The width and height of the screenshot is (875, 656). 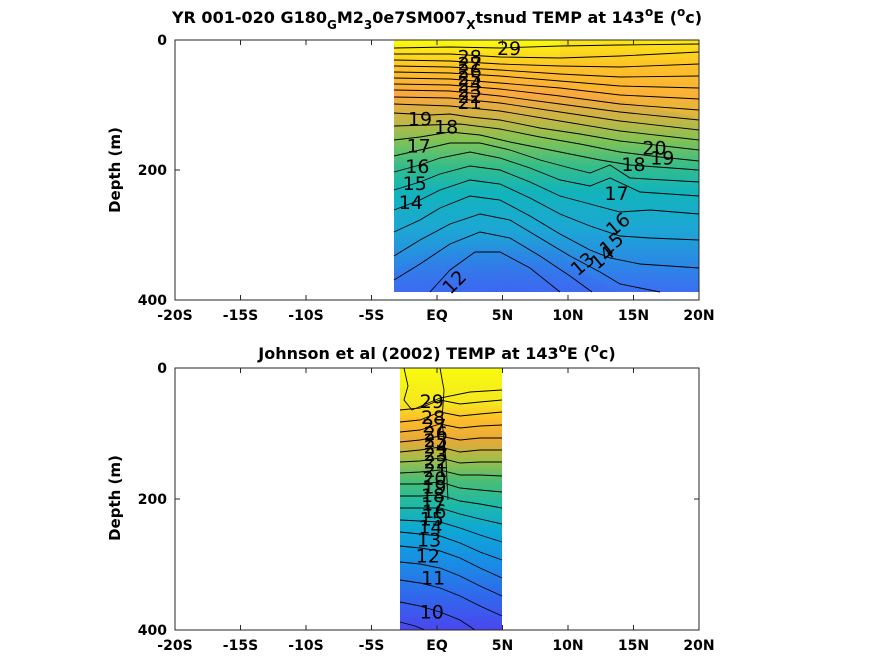 I want to click on model-temp-contour-label: 16, so click(x=417, y=167).